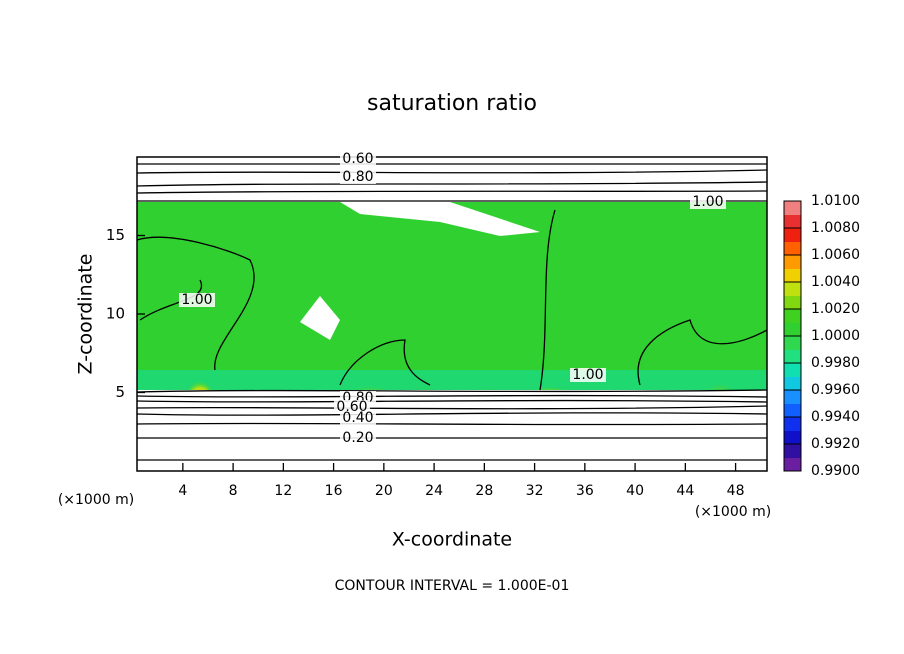 The image size is (904, 654). What do you see at coordinates (535, 491) in the screenshot?
I see `x-tick-label: 32` at bounding box center [535, 491].